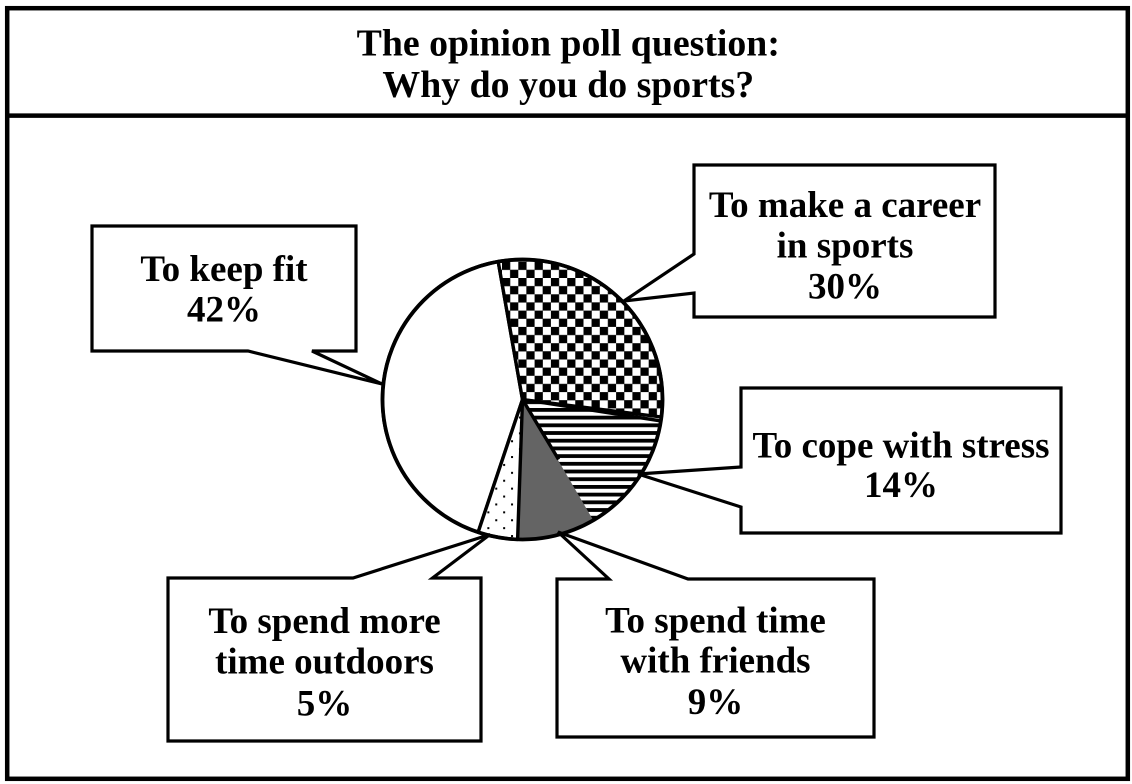  I want to click on svg-text: To make a career, so click(845, 205).